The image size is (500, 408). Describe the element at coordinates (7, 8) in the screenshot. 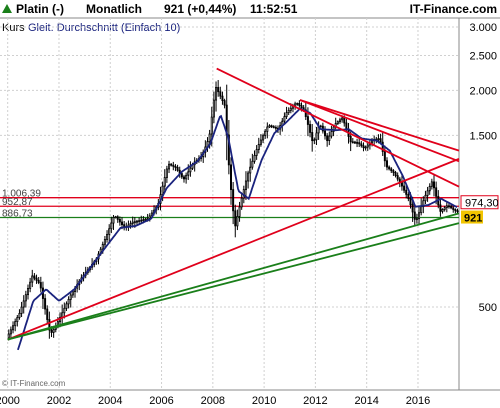

I see `up-arrow-icon` at that location.